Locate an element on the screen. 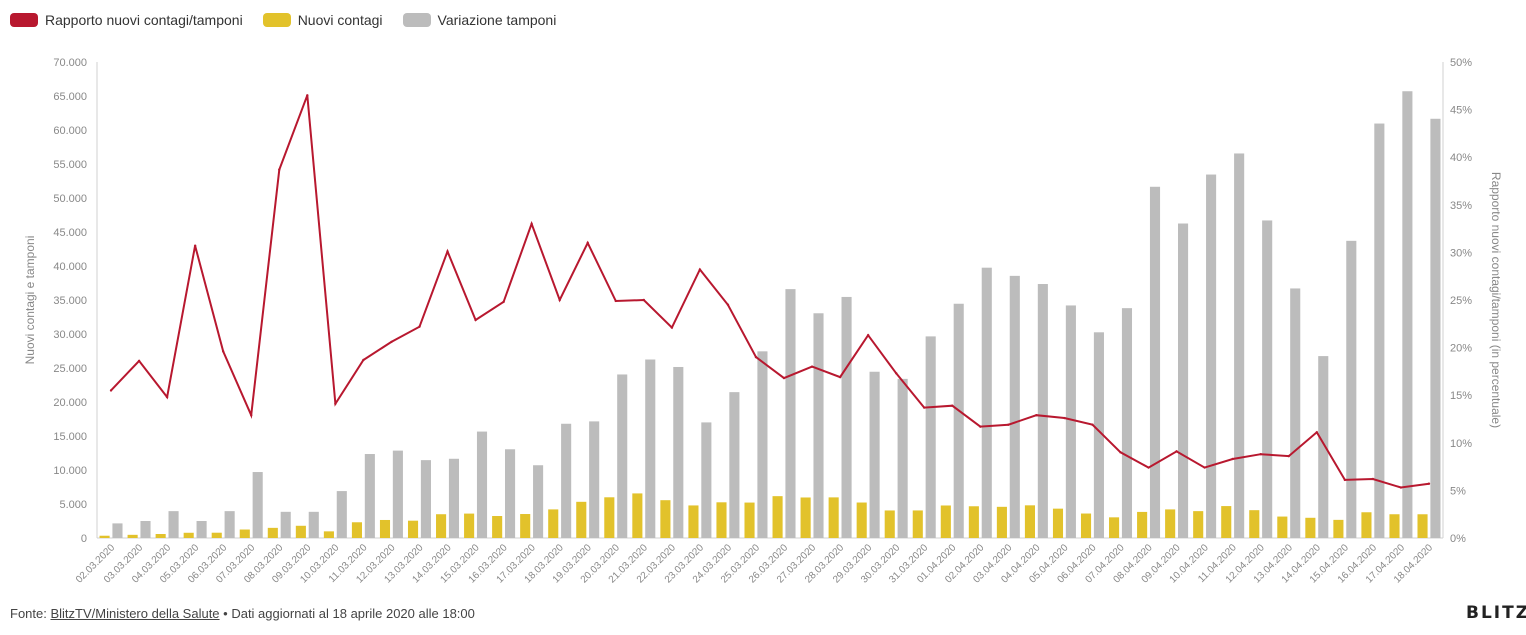  y-right-tick-label: 30% is located at coordinates (1461, 253).